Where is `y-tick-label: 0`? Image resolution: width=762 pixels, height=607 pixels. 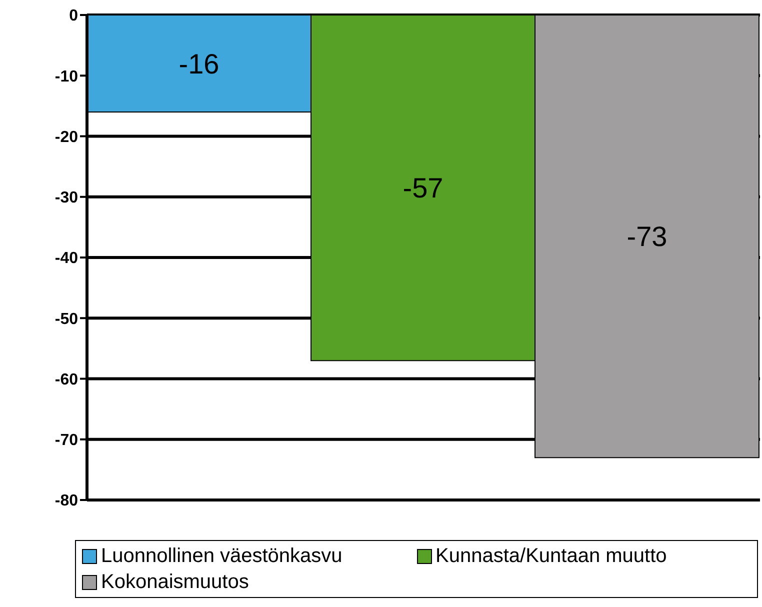 y-tick-label: 0 is located at coordinates (73, 16).